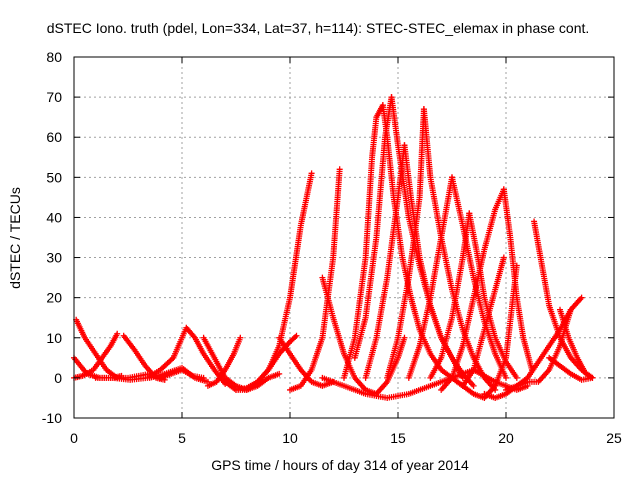 The width and height of the screenshot is (640, 480). I want to click on y-tick-label: 40, so click(54, 217).